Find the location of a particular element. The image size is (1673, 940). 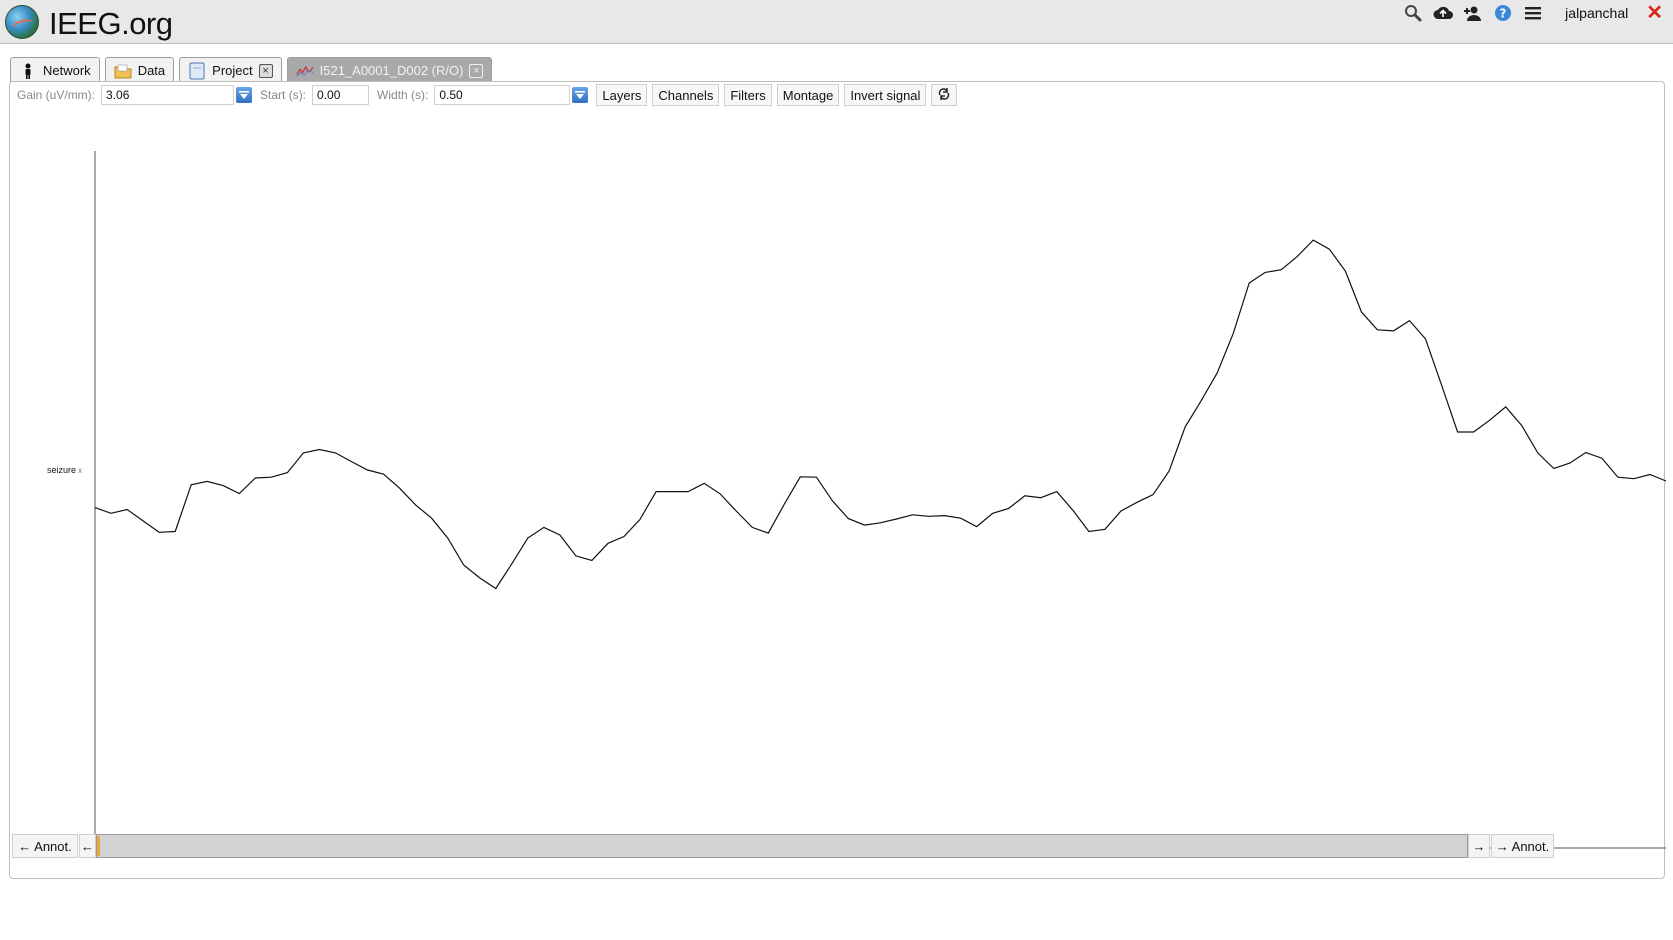

document-icon is located at coordinates (197, 71).